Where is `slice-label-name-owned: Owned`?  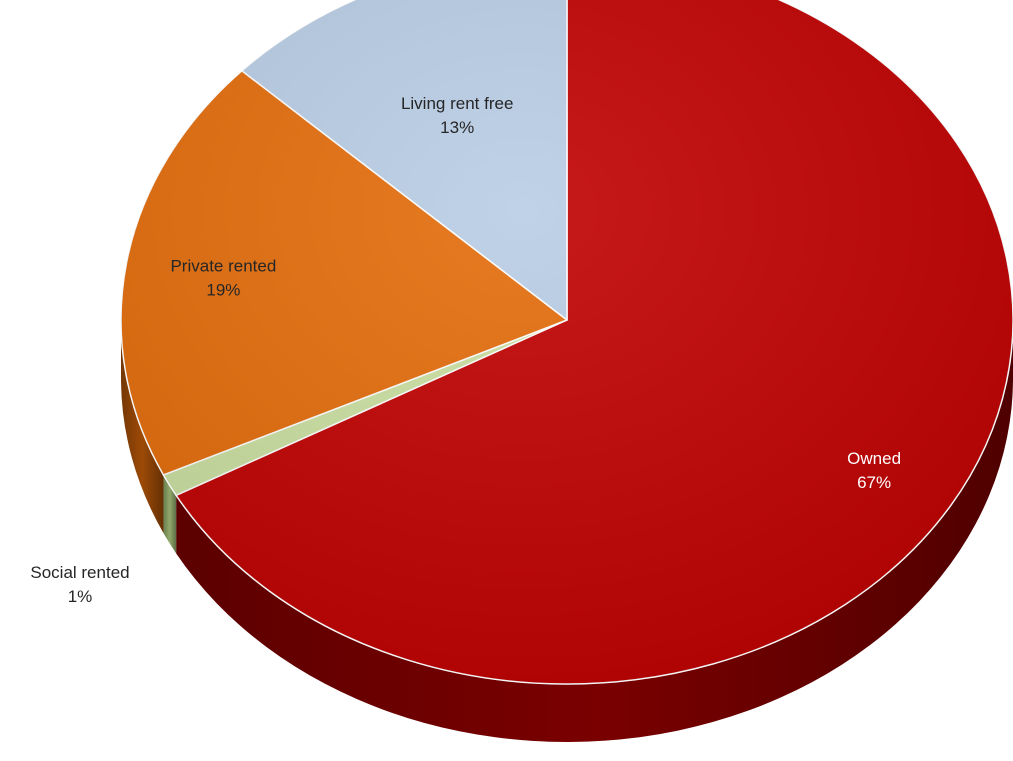
slice-label-name-owned: Owned is located at coordinates (874, 458).